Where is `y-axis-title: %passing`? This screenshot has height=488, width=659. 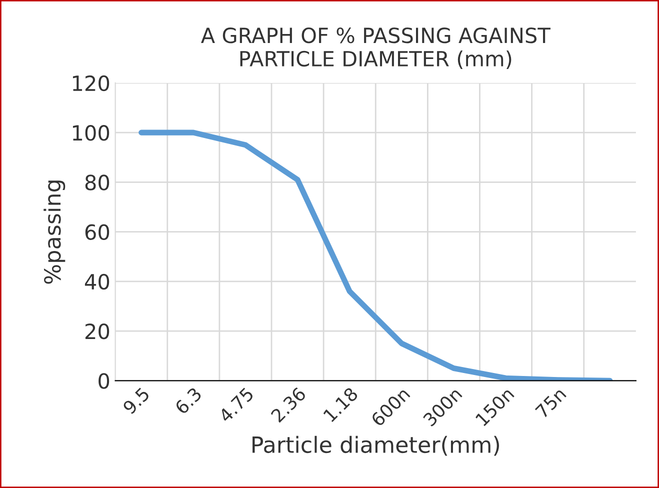
y-axis-title: %passing is located at coordinates (55, 232).